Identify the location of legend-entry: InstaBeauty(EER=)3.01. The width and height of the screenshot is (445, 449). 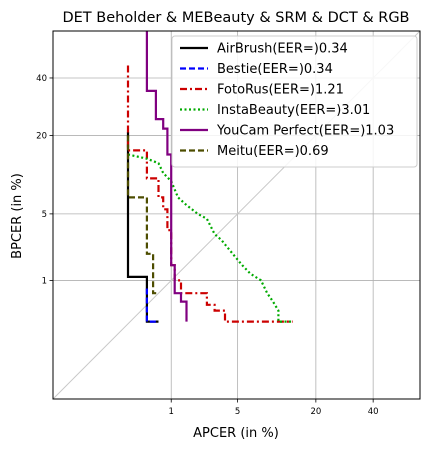
(293, 110).